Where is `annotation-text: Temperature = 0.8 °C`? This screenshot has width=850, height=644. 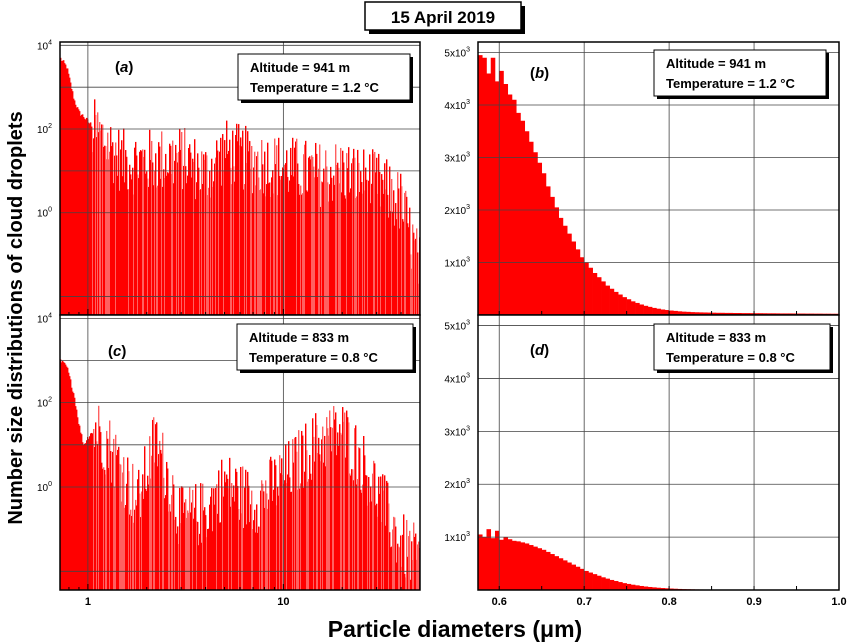 annotation-text: Temperature = 0.8 °C is located at coordinates (730, 357).